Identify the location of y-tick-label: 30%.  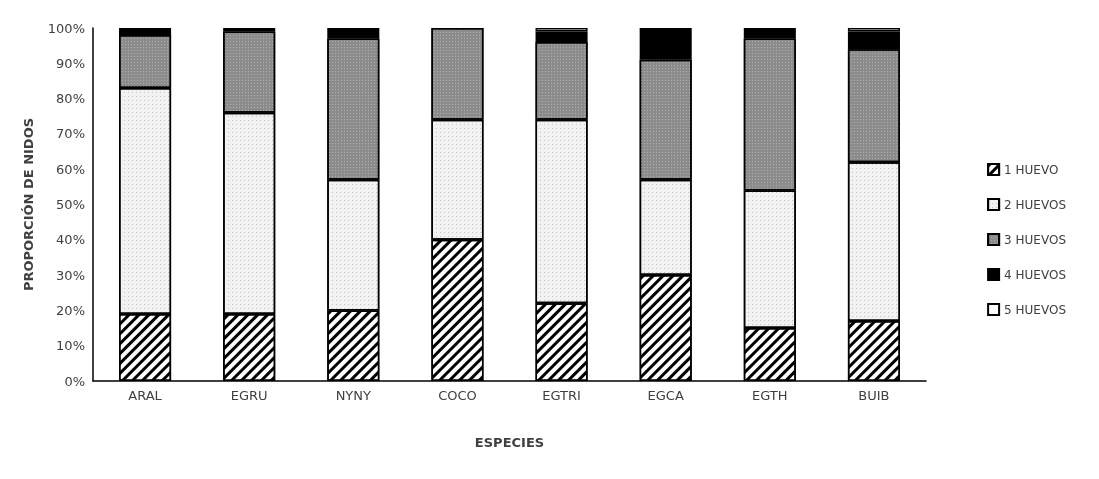
(70, 275).